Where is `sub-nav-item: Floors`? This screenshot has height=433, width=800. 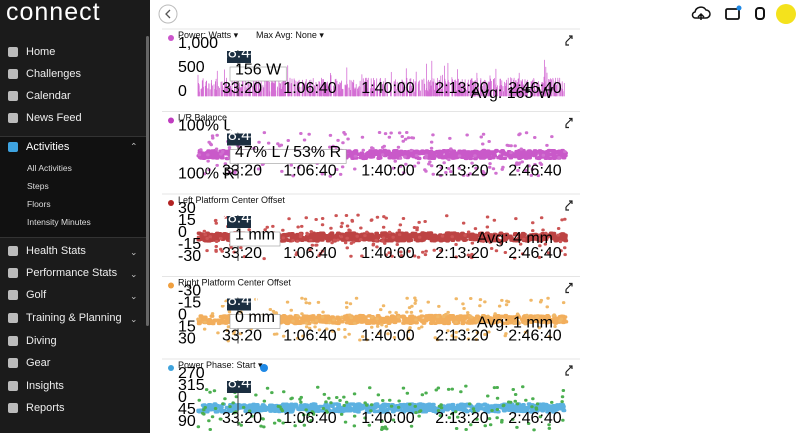 sub-nav-item: Floors is located at coordinates (39, 204).